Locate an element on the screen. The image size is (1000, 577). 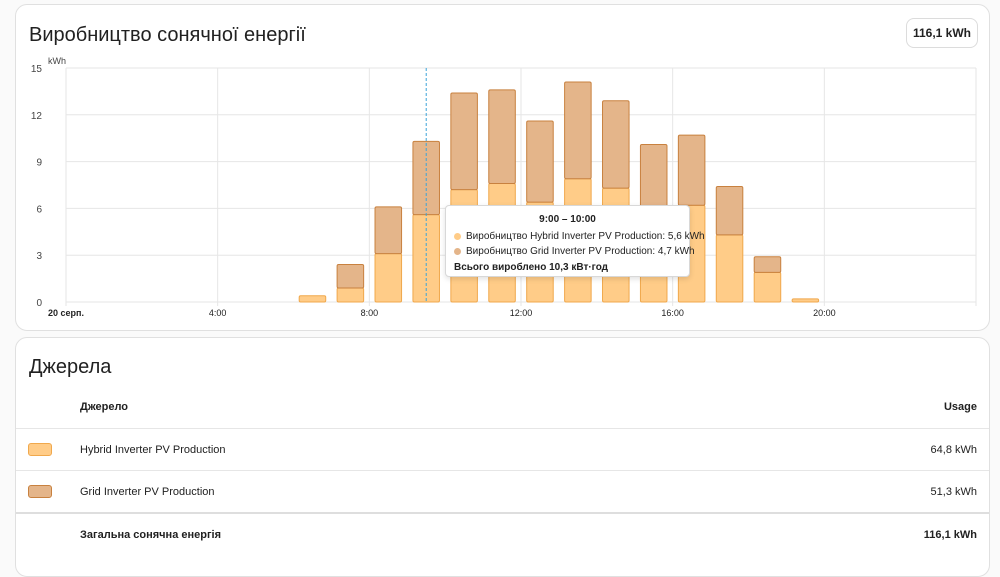
header-usage: Usage is located at coordinates (960, 407).